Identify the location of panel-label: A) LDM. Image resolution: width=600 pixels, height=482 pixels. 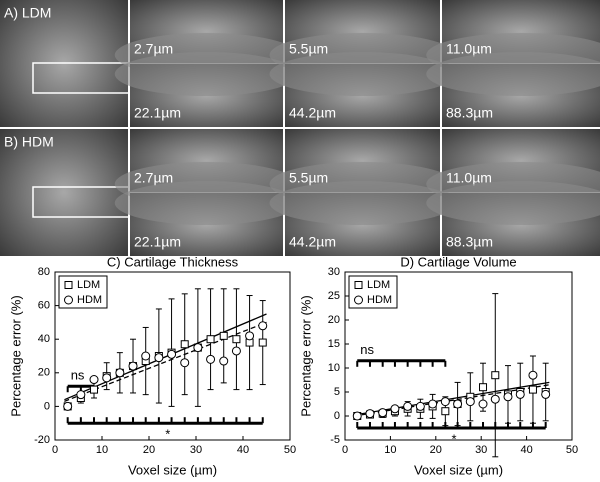
(27, 13).